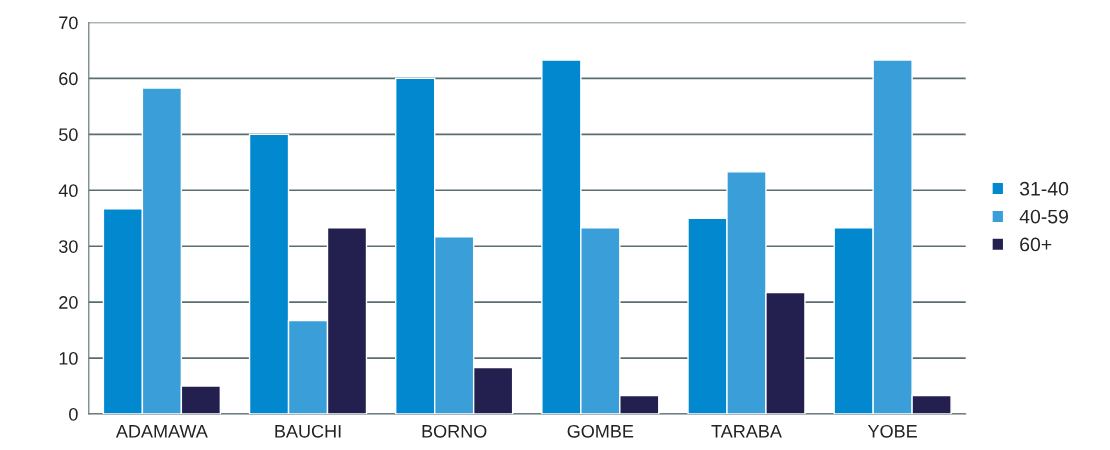 This screenshot has height=450, width=1110. Describe the element at coordinates (68, 79) in the screenshot. I see `y-tick-label: 60` at that location.